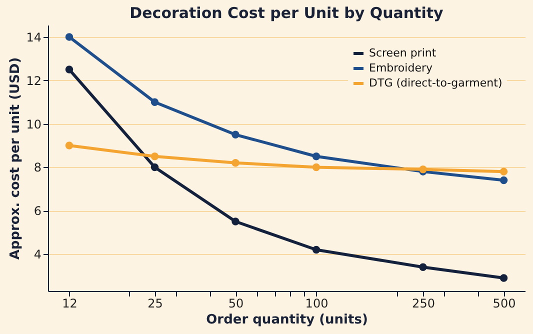 Image resolution: width=533 pixels, height=334 pixels. What do you see at coordinates (70, 303) in the screenshot?
I see `x-tick-label: 12` at bounding box center [70, 303].